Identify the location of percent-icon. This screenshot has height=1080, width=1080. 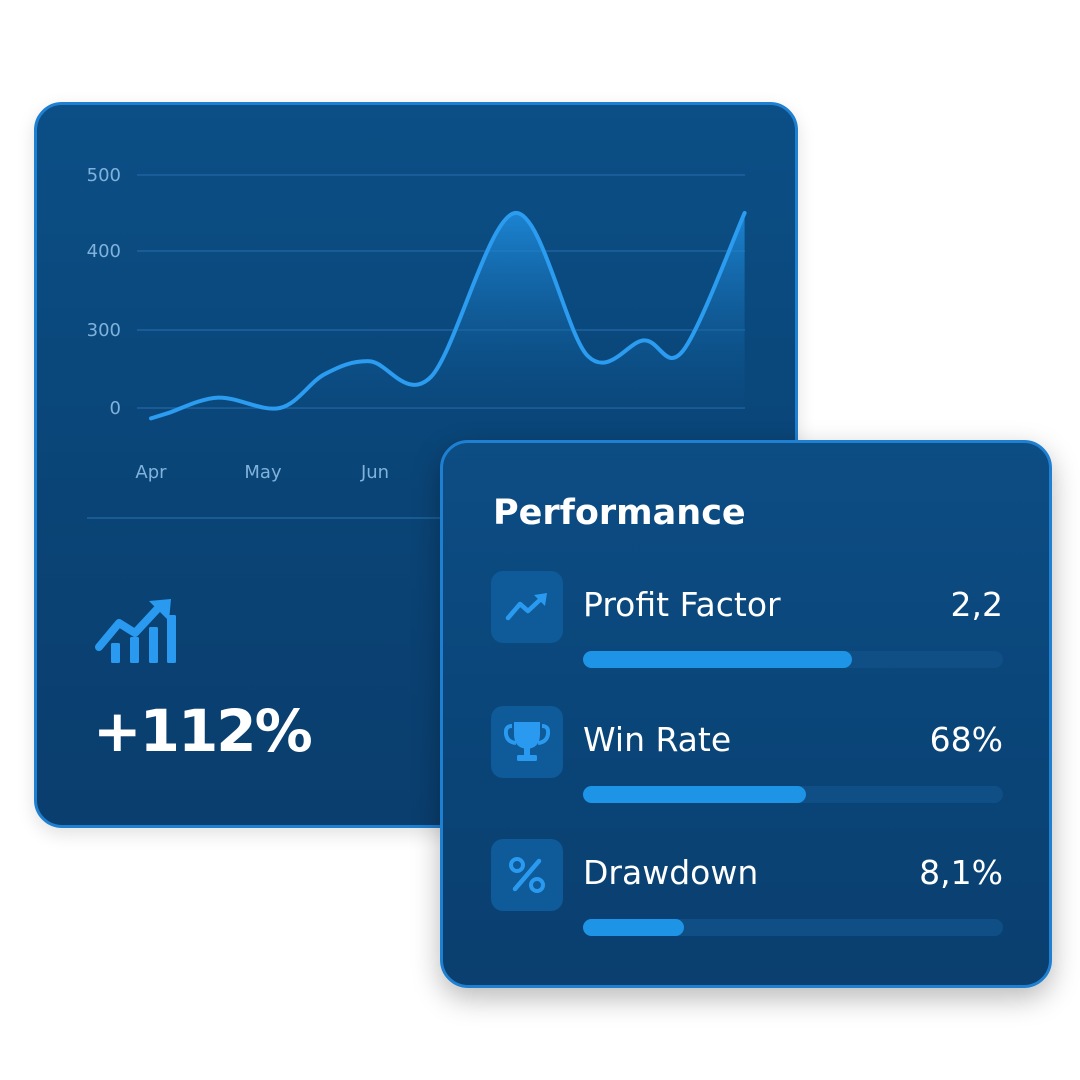
(527, 875).